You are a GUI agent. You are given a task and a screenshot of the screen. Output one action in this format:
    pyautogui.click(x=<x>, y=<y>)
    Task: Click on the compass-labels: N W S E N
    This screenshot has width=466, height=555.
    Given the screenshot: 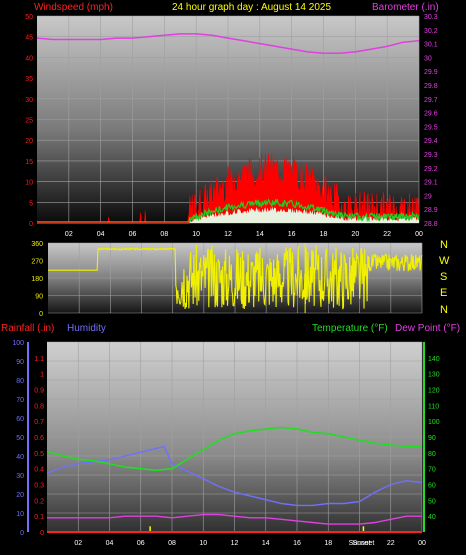 What is the action you would take?
    pyautogui.click(x=444, y=277)
    